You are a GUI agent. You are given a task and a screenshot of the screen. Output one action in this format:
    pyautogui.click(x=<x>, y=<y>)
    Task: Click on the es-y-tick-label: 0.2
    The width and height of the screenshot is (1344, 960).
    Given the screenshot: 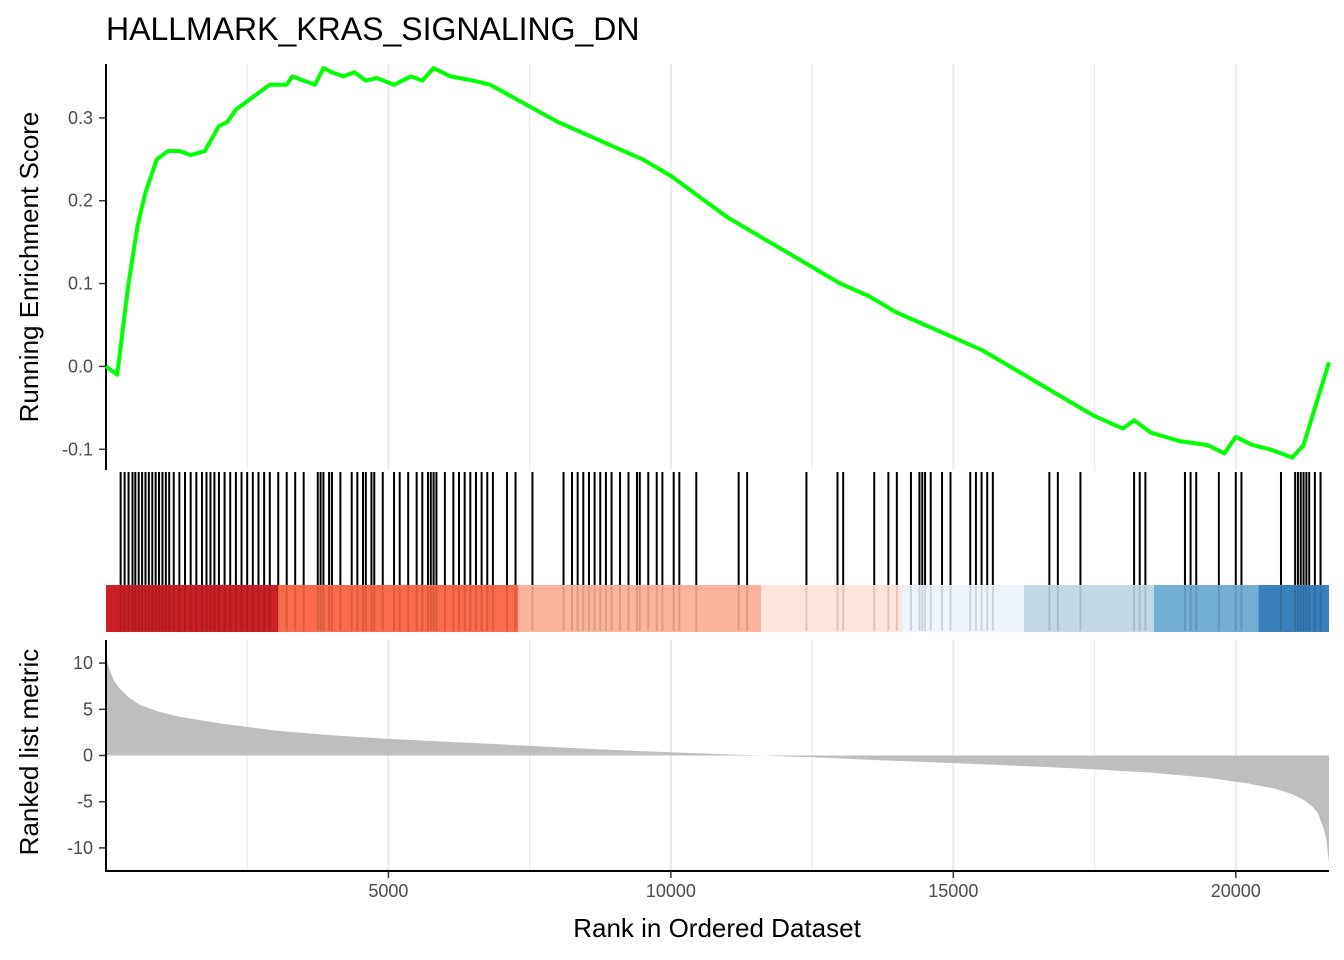 What is the action you would take?
    pyautogui.click(x=80, y=201)
    